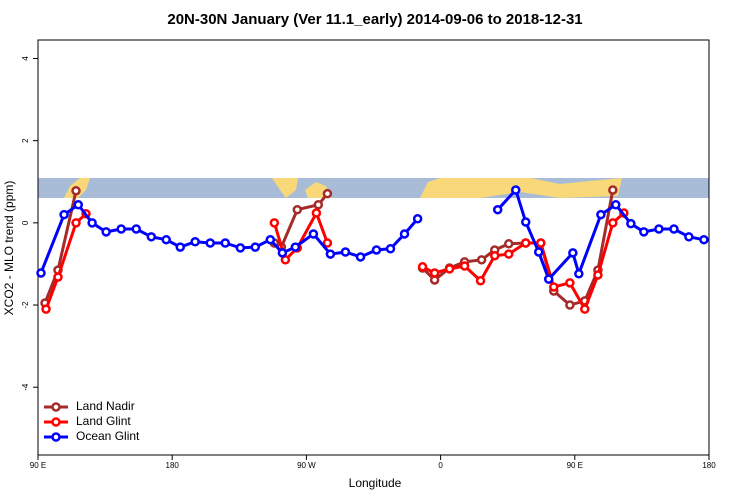 This screenshot has height=500, width=750. I want to click on y-axis-label: XCO2 - MLO trend (ppm), so click(9, 248).